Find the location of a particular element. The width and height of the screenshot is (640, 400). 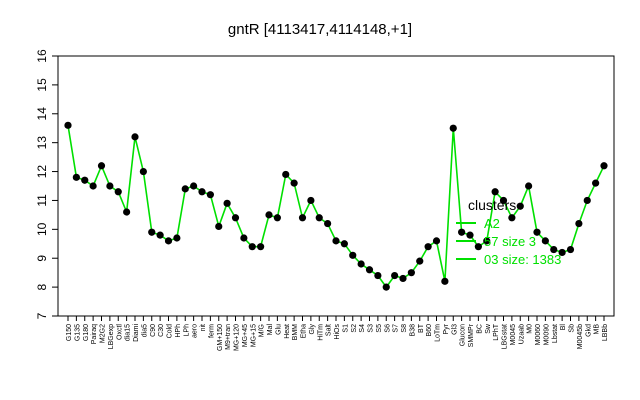

legend: clusters A2 57 size 3 03 size: 1383 is located at coordinates (508, 232).